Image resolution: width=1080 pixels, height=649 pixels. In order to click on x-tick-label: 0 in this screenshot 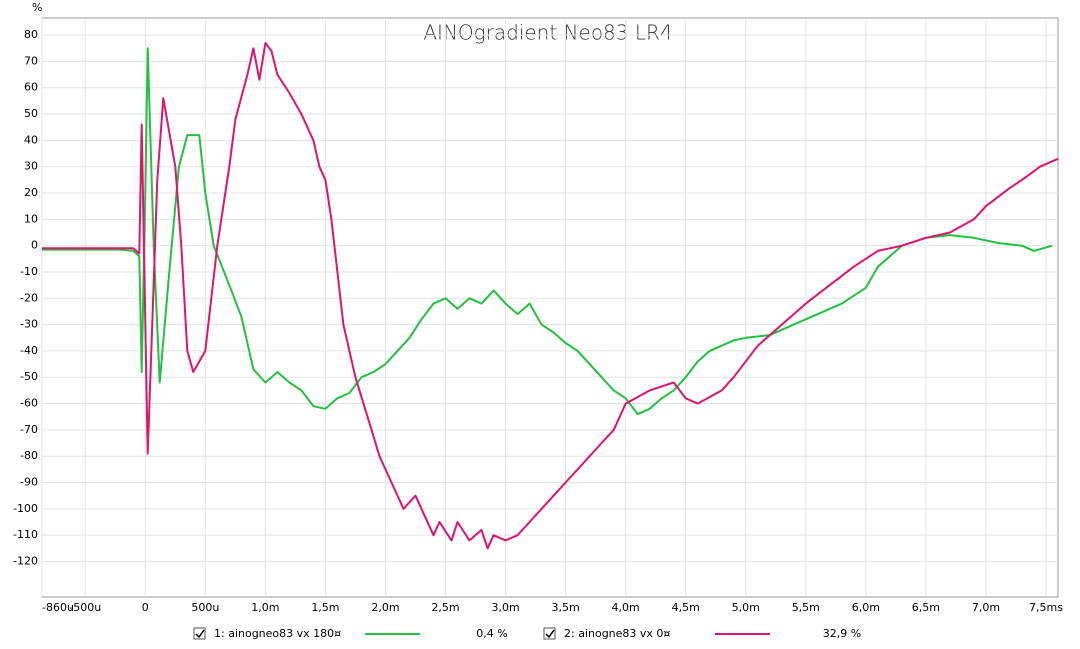, I will do `click(145, 607)`.